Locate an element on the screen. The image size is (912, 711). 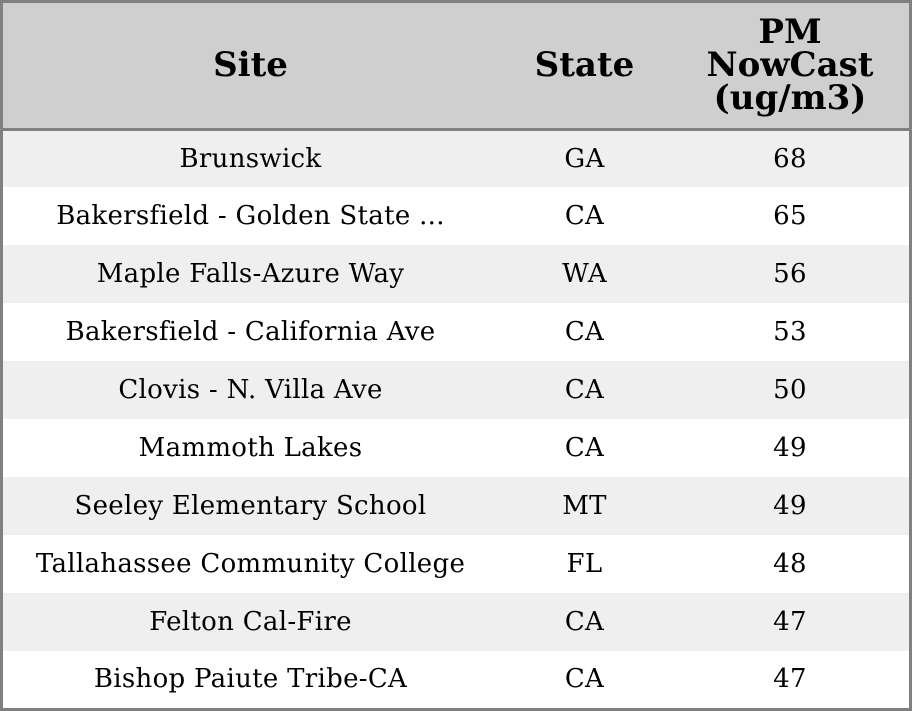
cell-site: Clovis - N. Villa Ave is located at coordinates (250, 390).